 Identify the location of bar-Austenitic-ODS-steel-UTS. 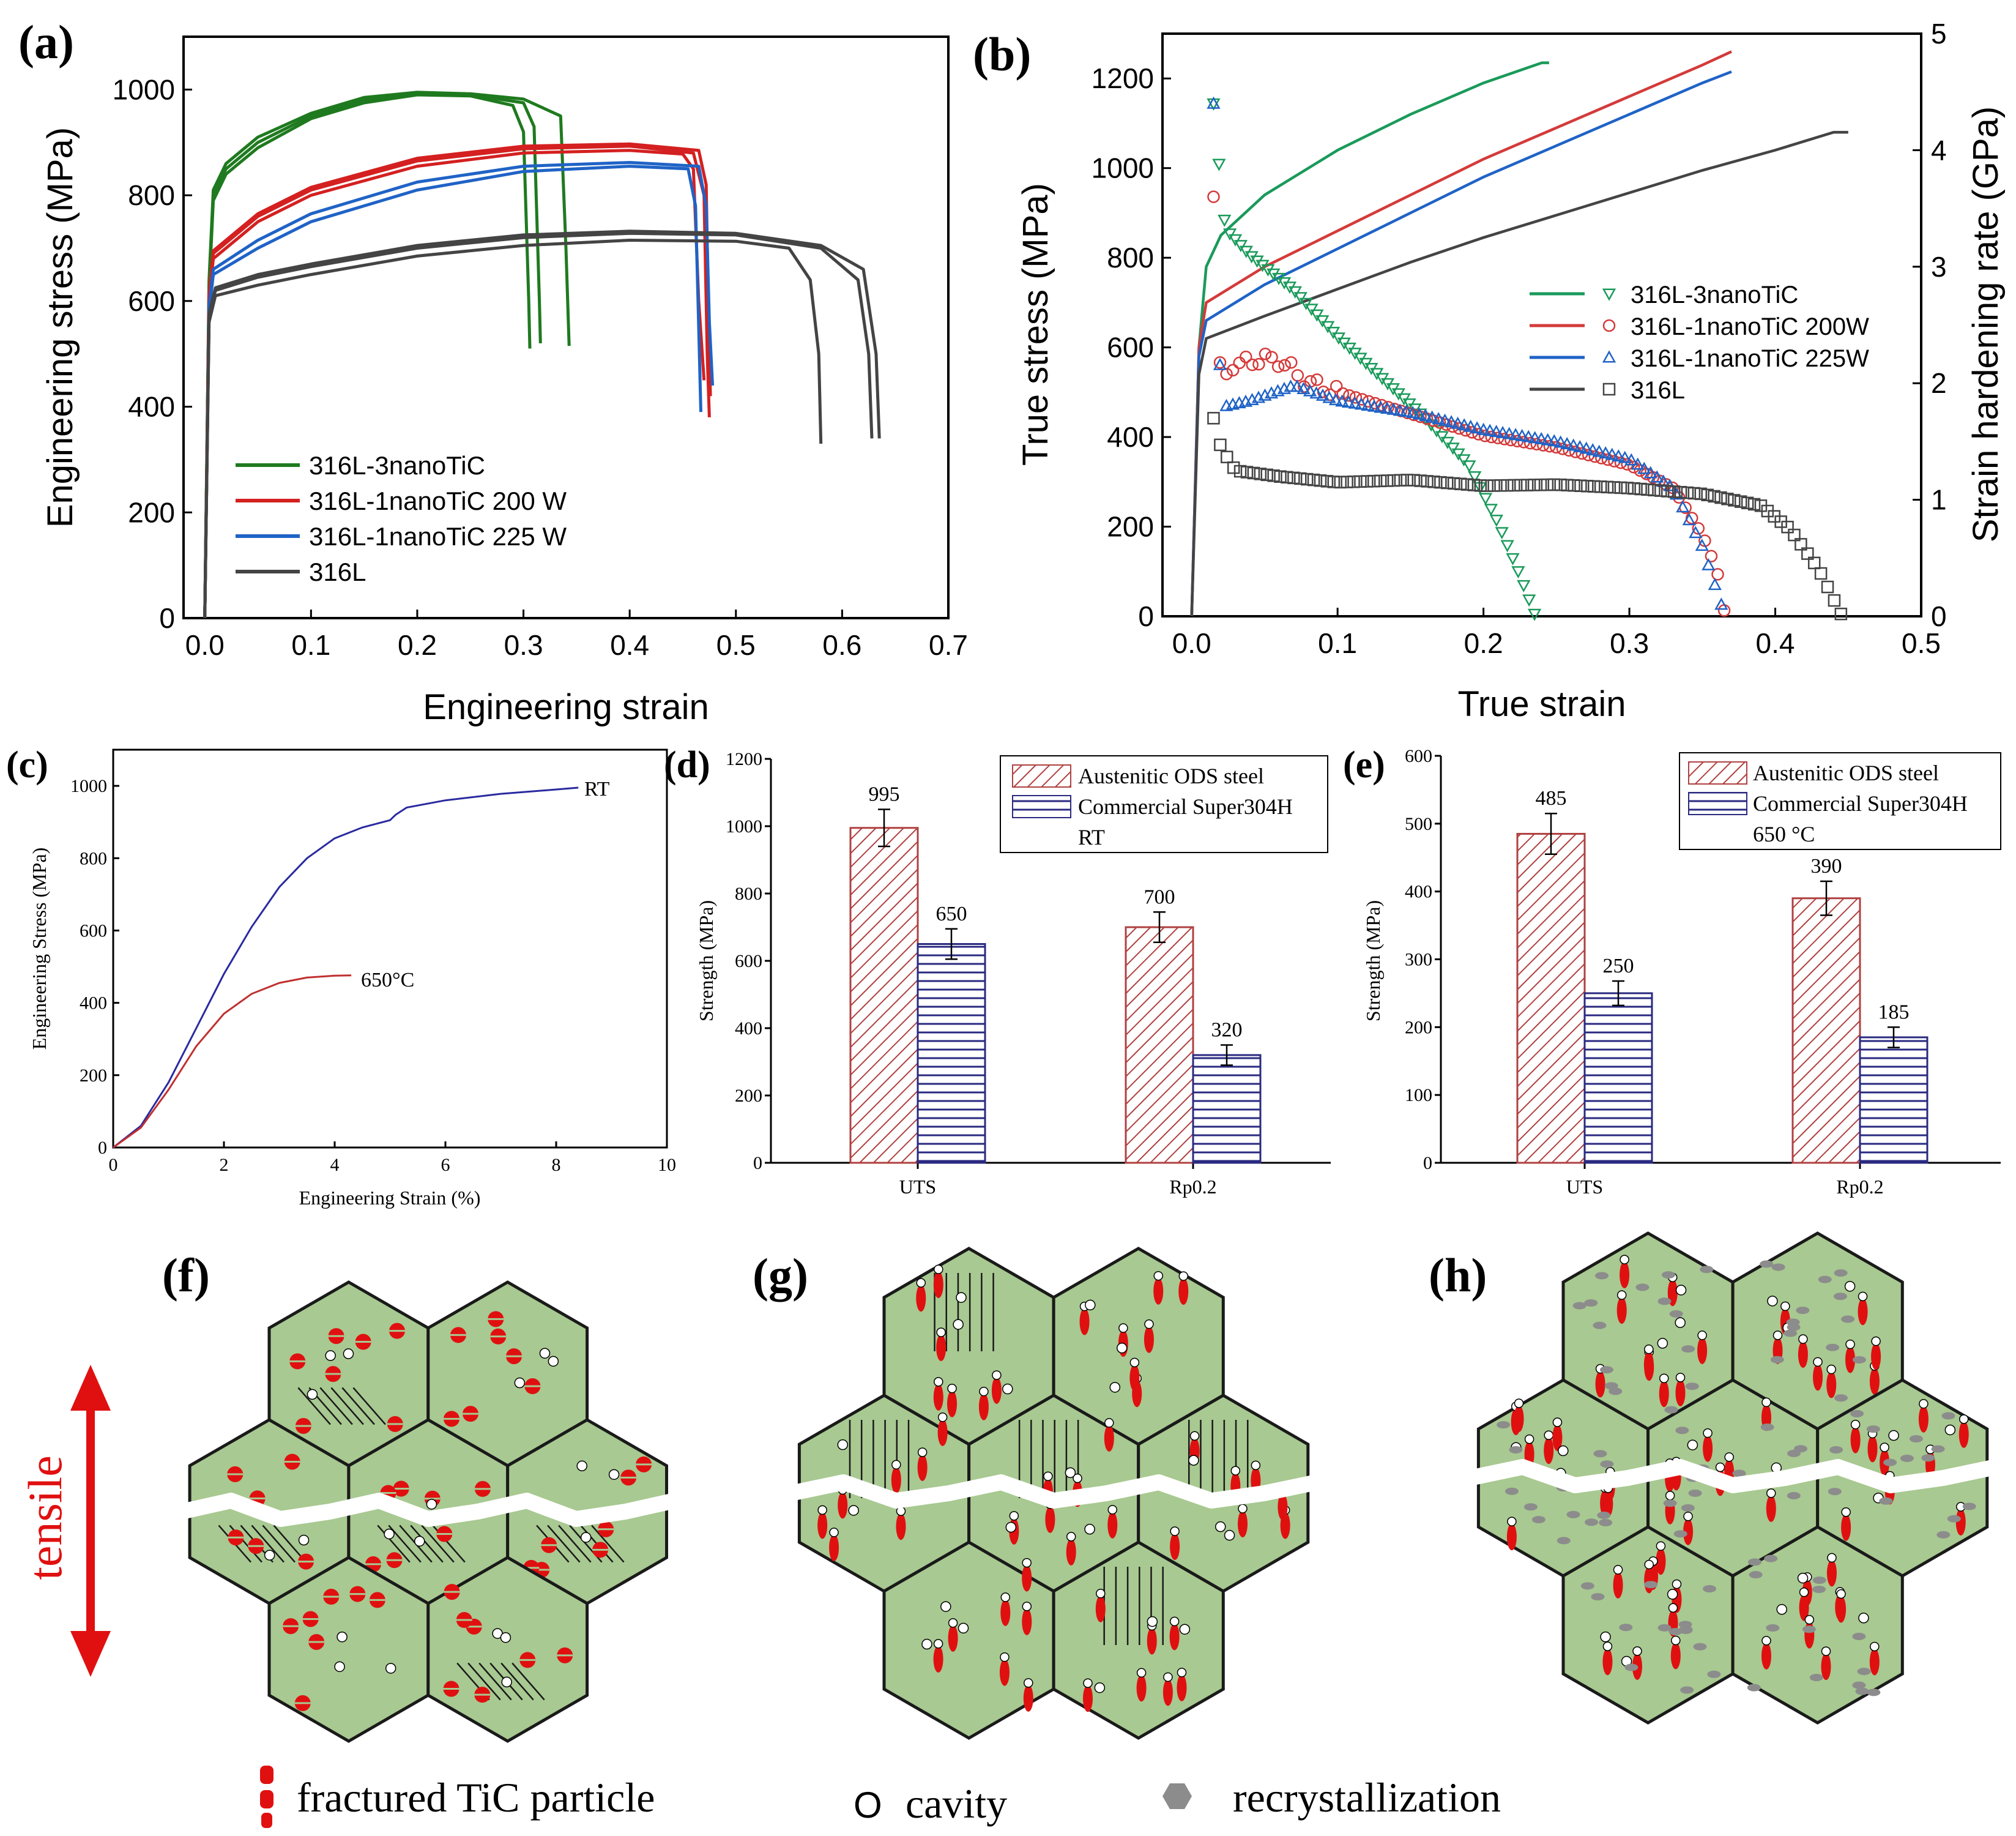
(884, 995).